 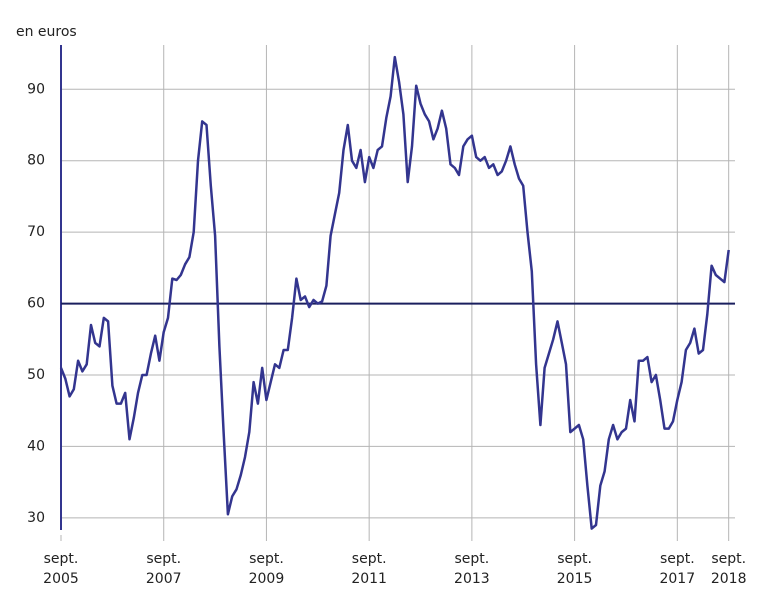 What do you see at coordinates (36, 161) in the screenshot?
I see `y-tick-label: 80` at bounding box center [36, 161].